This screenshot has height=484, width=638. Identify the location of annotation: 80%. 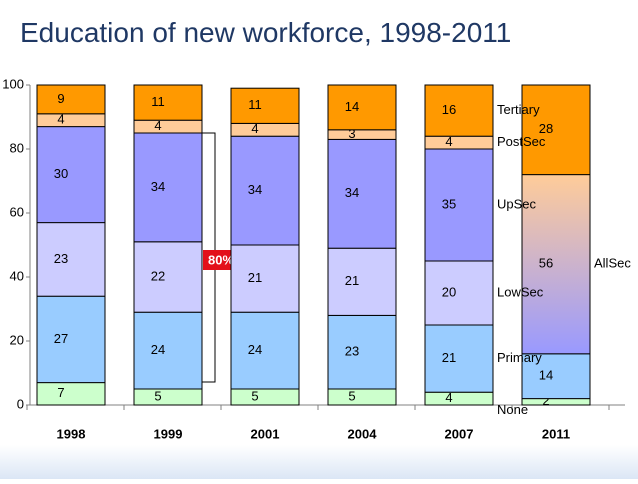
(221, 259).